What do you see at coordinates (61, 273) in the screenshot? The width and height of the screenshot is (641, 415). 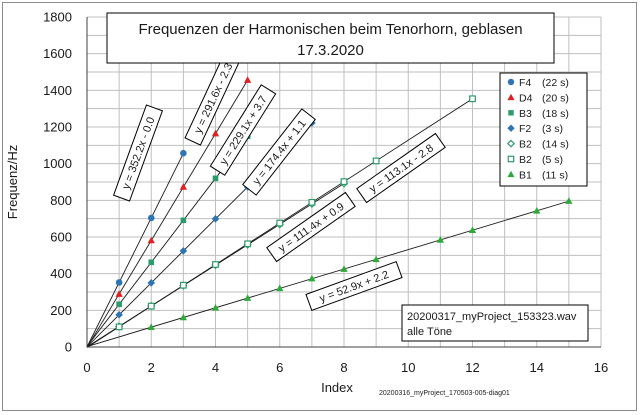 I see `y-tick-label: 400` at bounding box center [61, 273].